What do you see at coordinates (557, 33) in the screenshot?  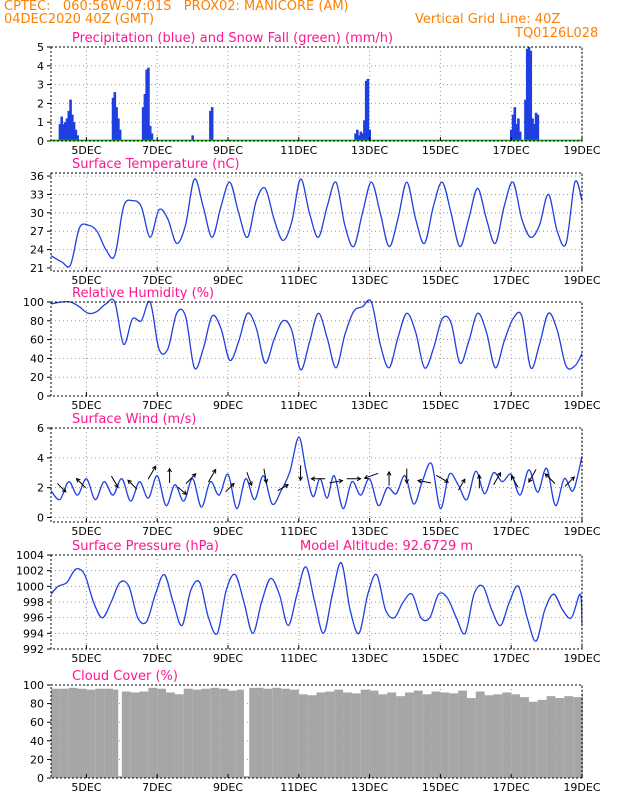 I see `header-run-id: TQ0126L028` at bounding box center [557, 33].